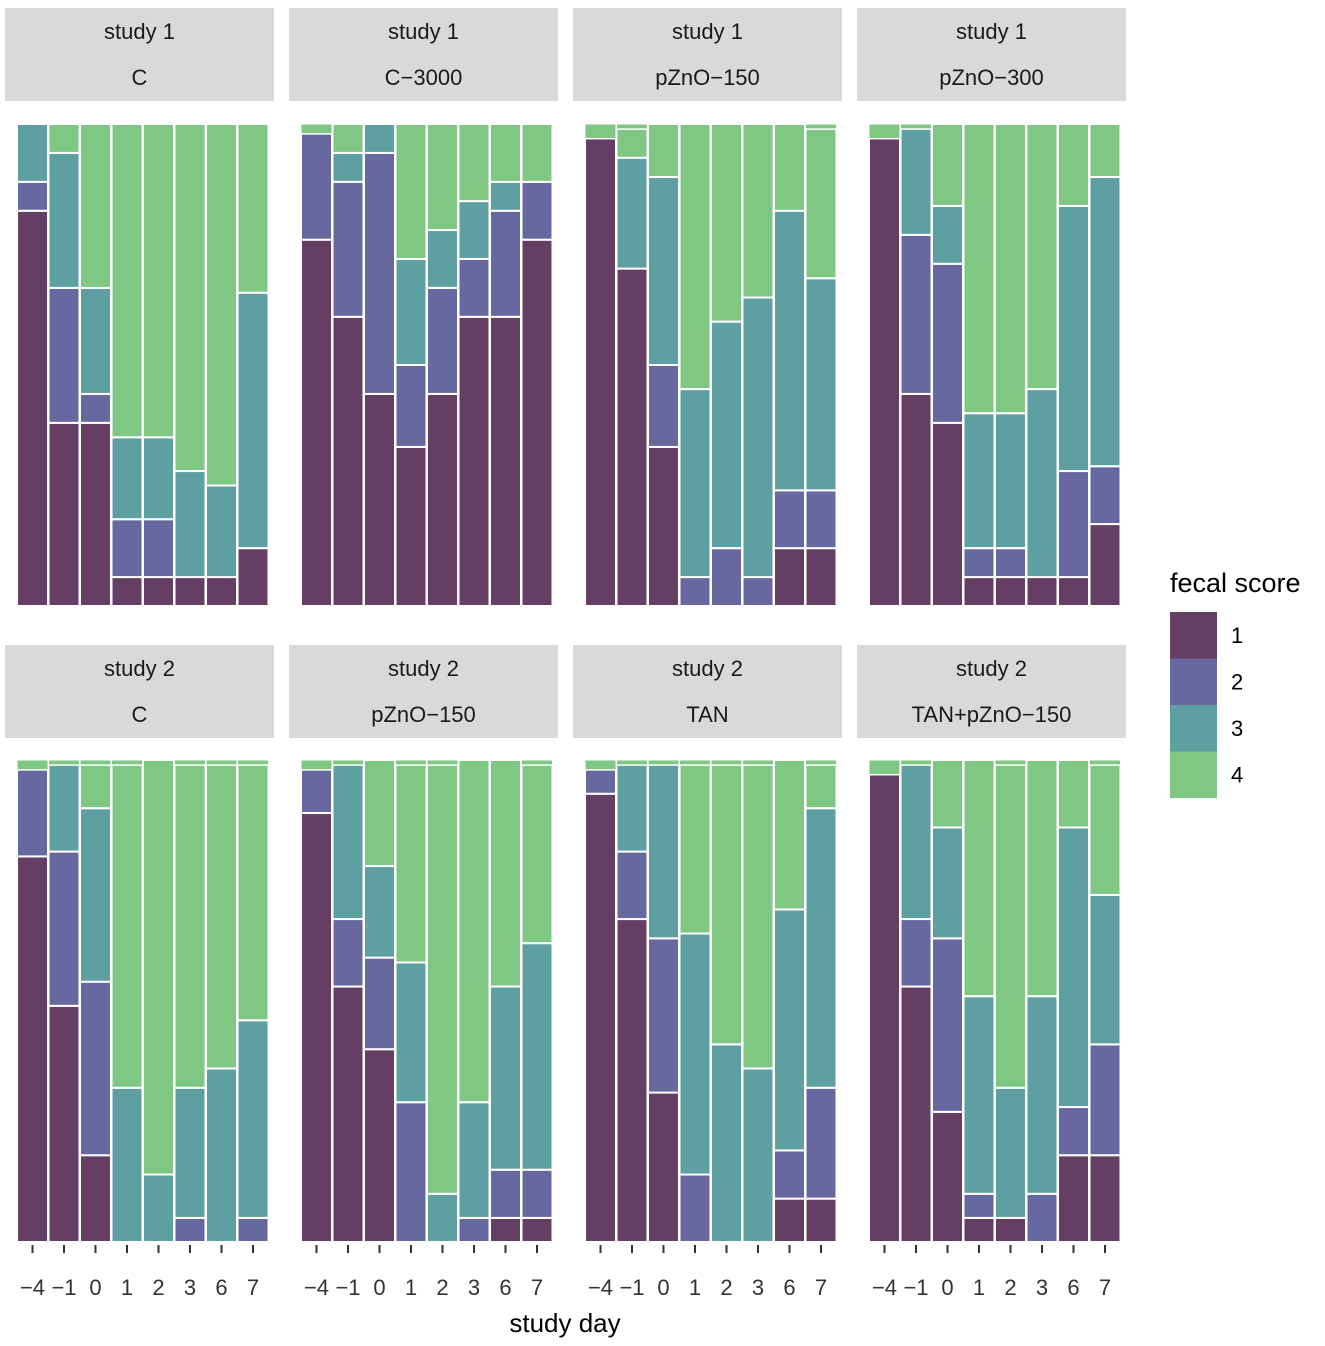 The image size is (1325, 1346). I want to click on x-tick-label: 0, so click(379, 1287).